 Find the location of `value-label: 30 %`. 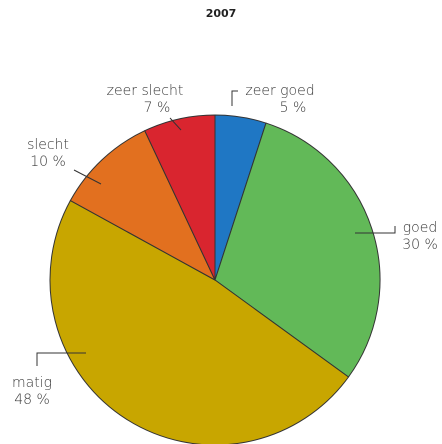

value-label: 30 % is located at coordinates (420, 245).